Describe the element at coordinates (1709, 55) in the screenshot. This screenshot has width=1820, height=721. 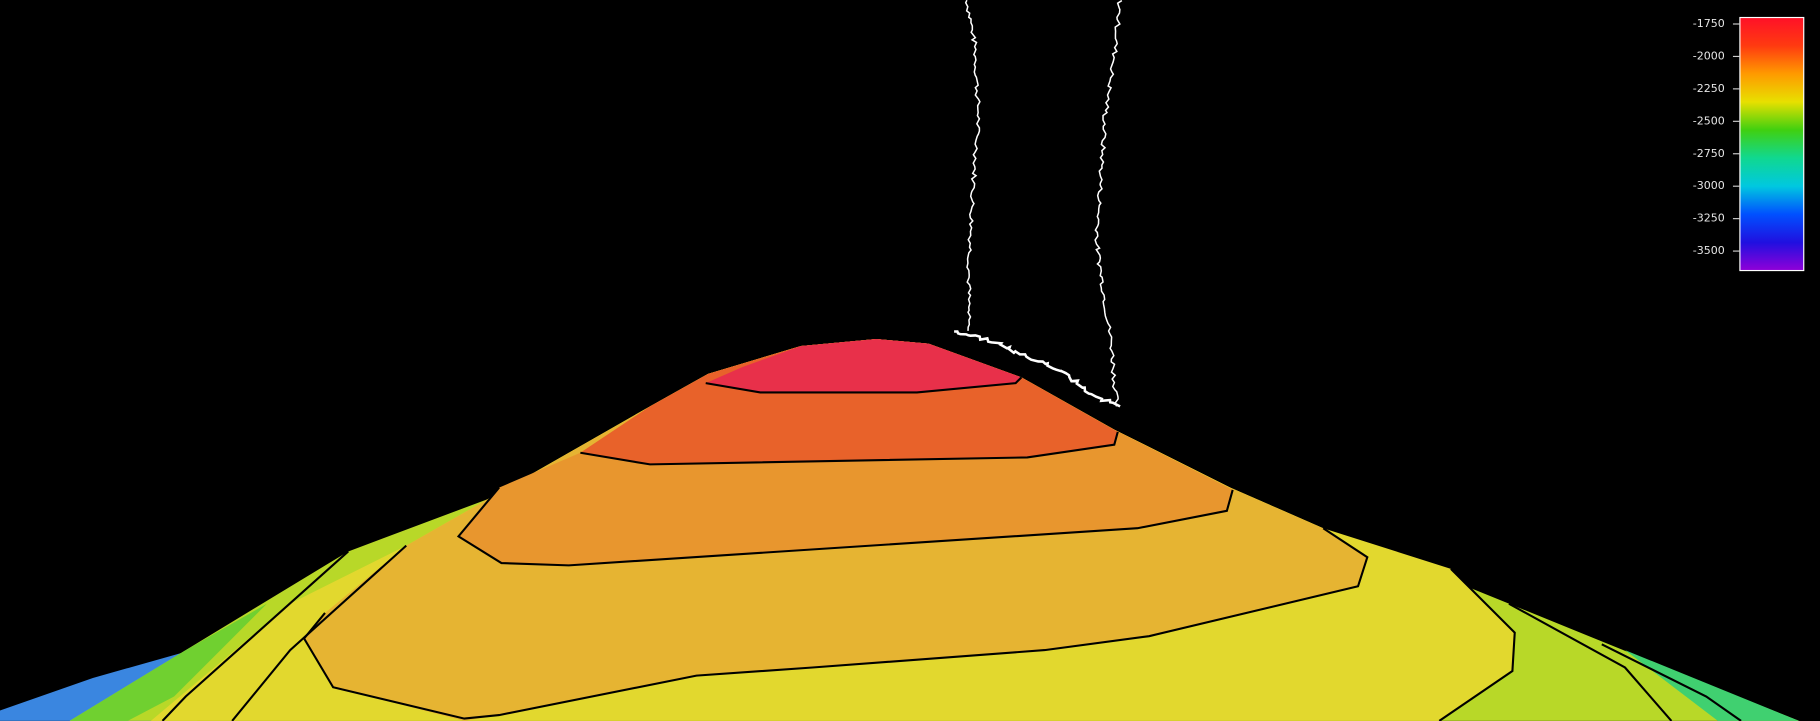
I see `colorbar-tick-label: -2000` at that location.